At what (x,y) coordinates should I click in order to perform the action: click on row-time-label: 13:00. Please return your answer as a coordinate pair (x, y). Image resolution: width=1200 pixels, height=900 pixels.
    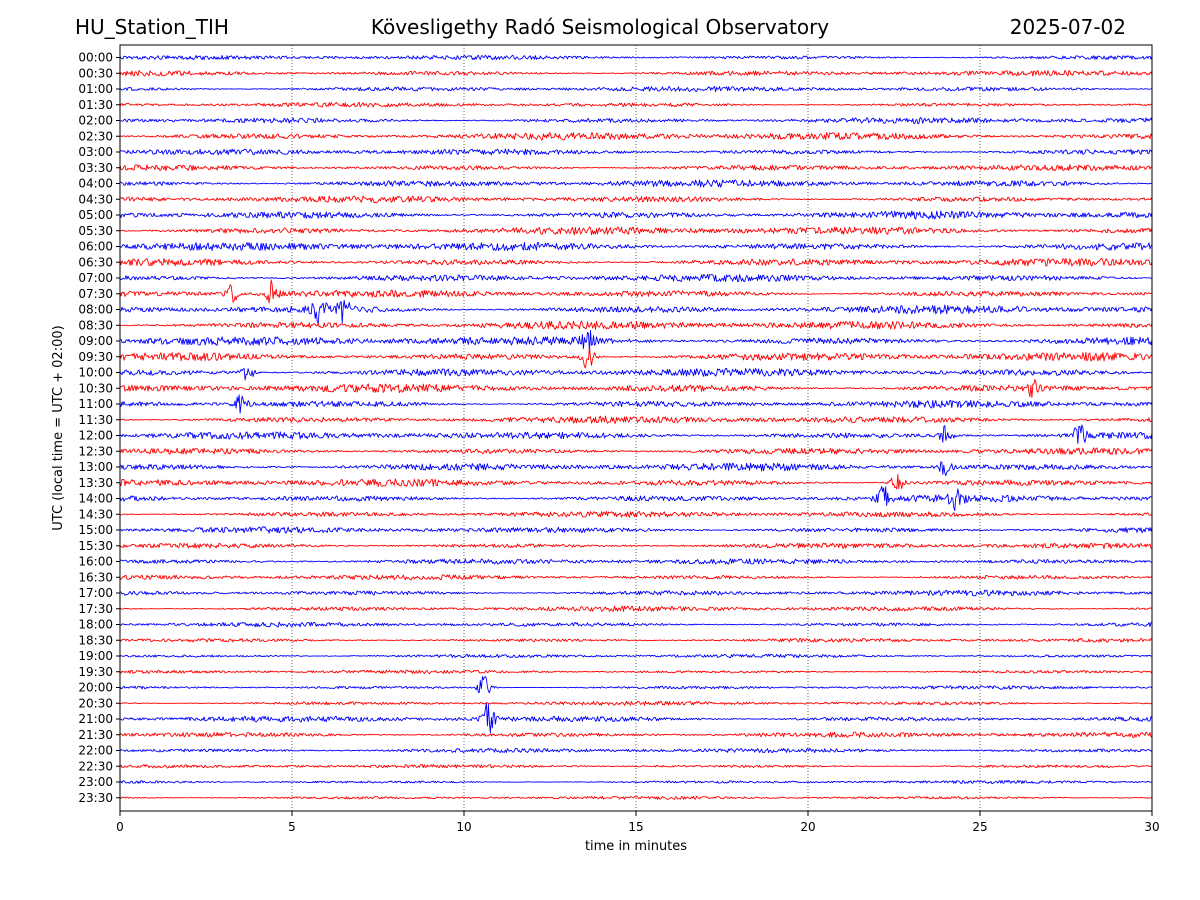
    Looking at the image, I should click on (95, 467).